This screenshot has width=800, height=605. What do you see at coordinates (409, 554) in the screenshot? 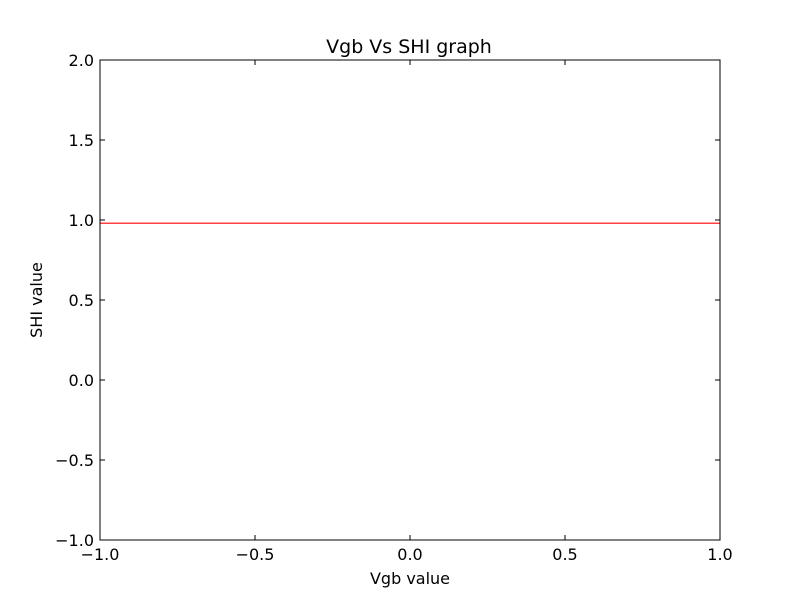
I see `x-tick-label-2: 0.0` at bounding box center [409, 554].